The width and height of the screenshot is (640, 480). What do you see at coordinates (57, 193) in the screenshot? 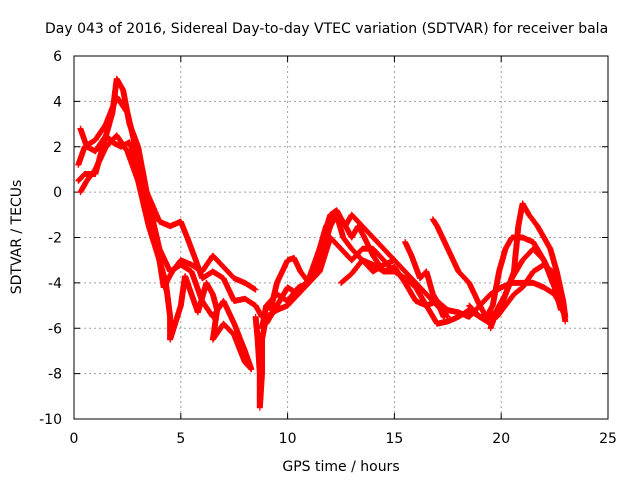
I see `y-tick-label: 0` at bounding box center [57, 193].